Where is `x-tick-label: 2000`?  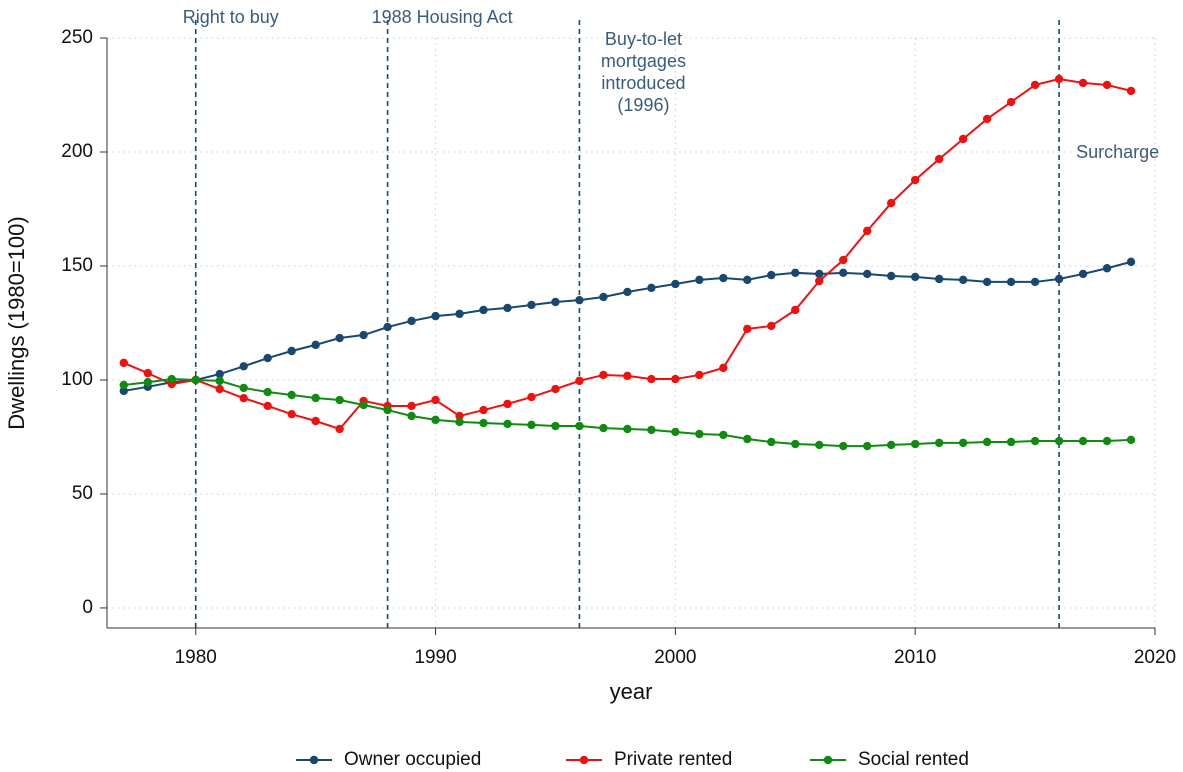
x-tick-label: 2000 is located at coordinates (675, 657).